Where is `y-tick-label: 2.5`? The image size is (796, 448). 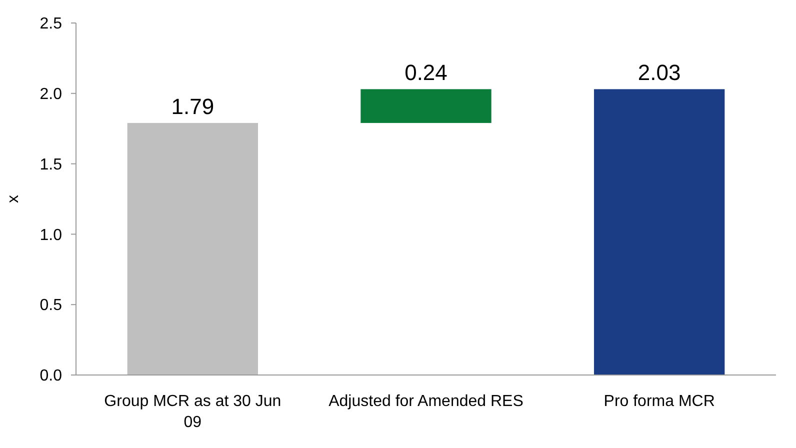 y-tick-label: 2.5 is located at coordinates (51, 24).